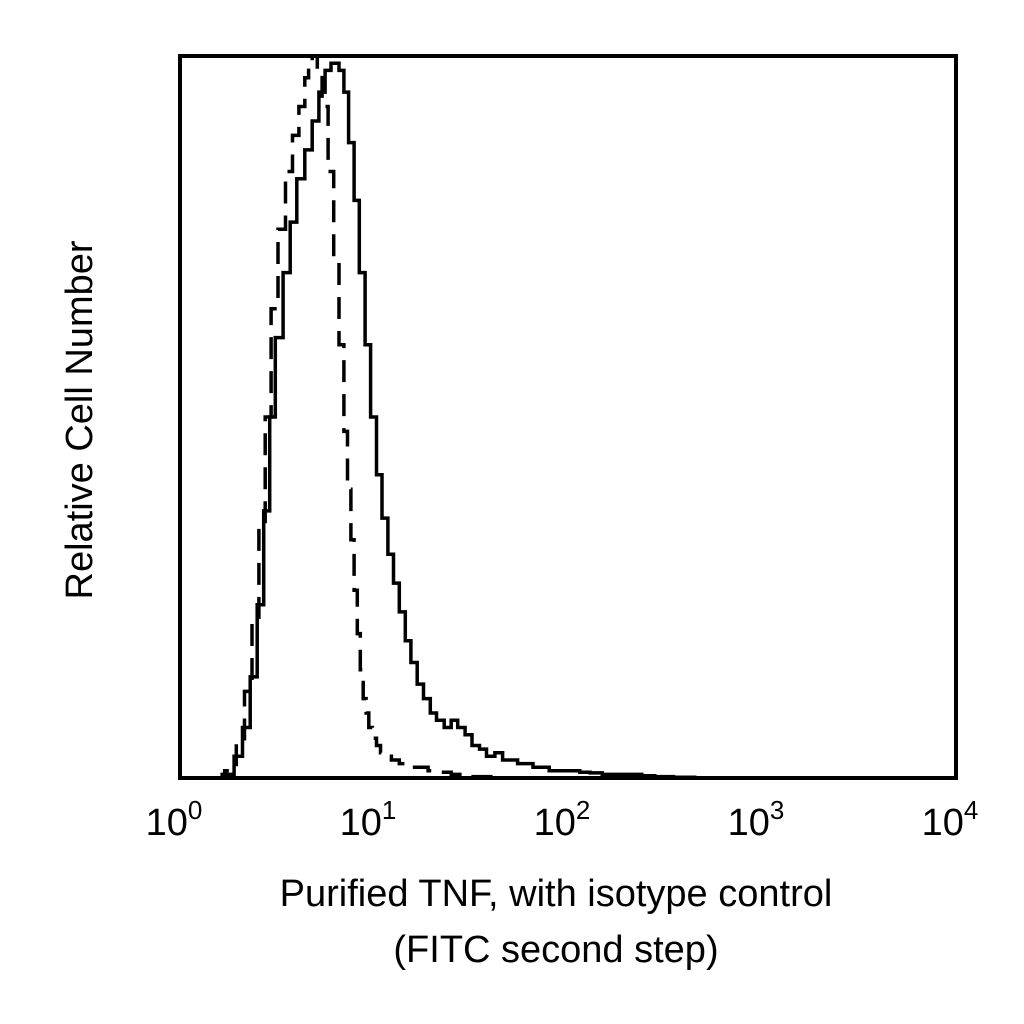 Image resolution: width=1024 pixels, height=1024 pixels. I want to click on x-tick-label: 10², so click(562, 819).